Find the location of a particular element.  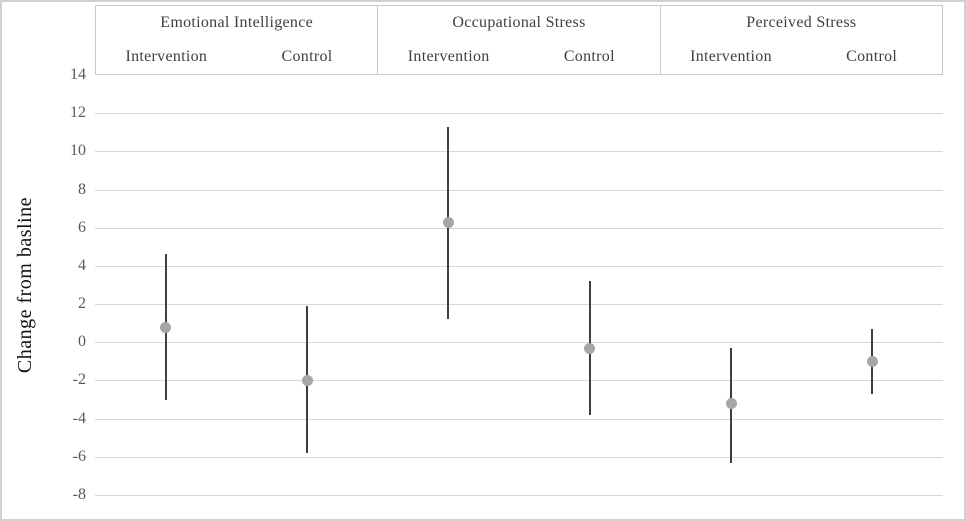

y-tick-label: 12 is located at coordinates (78, 113).